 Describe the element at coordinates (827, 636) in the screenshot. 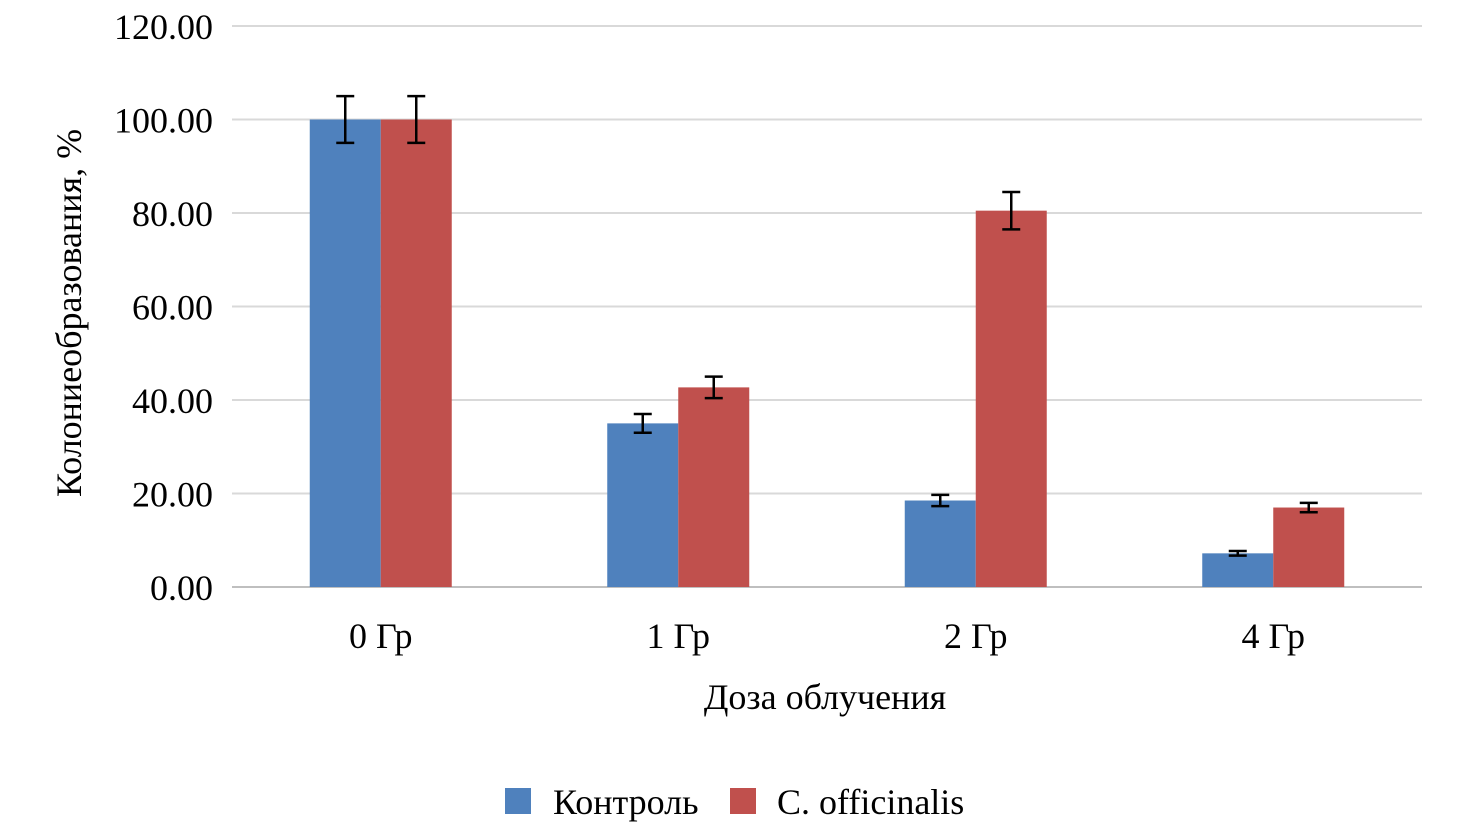

I see `x-category-labels: 0 Гр 1 Гр 2 Гр 4 Гр` at that location.